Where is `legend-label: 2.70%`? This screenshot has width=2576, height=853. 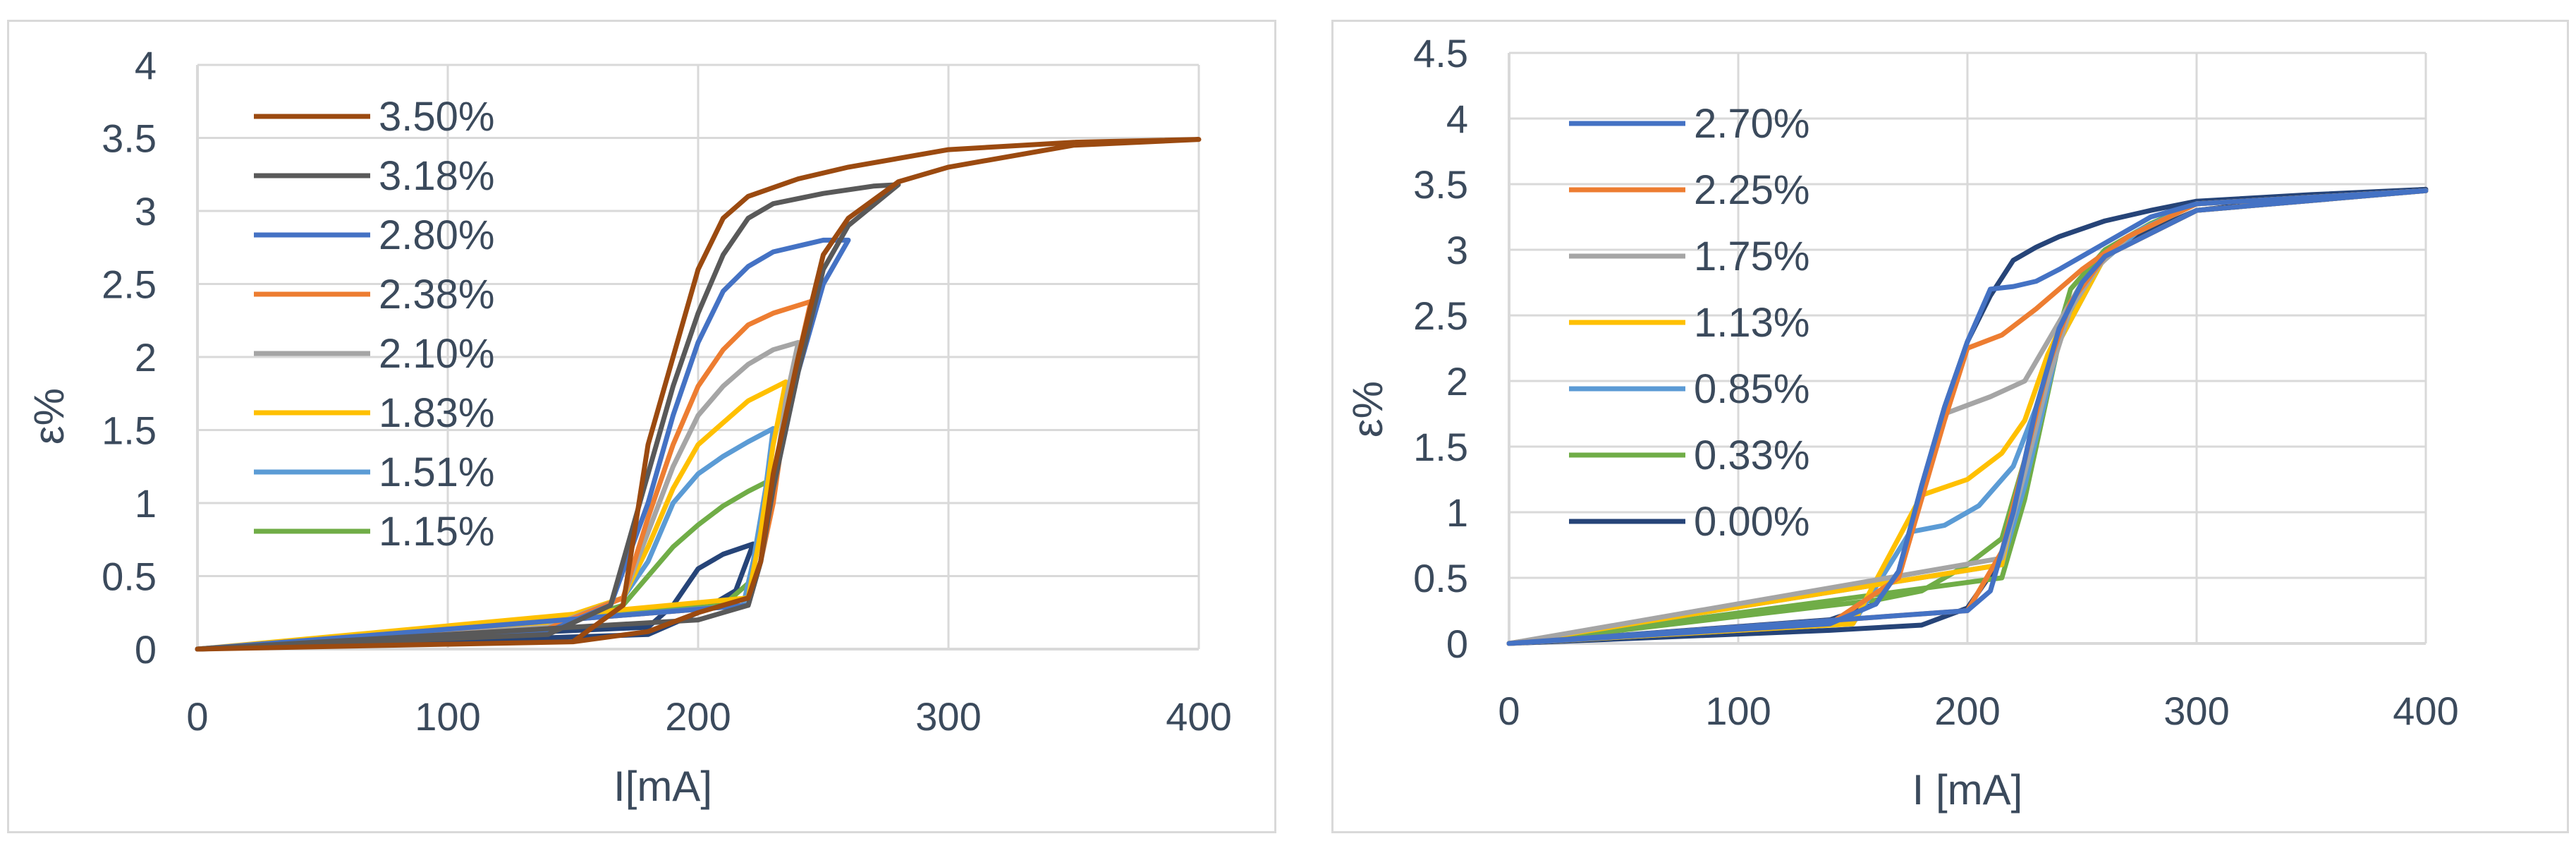
legend-label: 2.70% is located at coordinates (1751, 124).